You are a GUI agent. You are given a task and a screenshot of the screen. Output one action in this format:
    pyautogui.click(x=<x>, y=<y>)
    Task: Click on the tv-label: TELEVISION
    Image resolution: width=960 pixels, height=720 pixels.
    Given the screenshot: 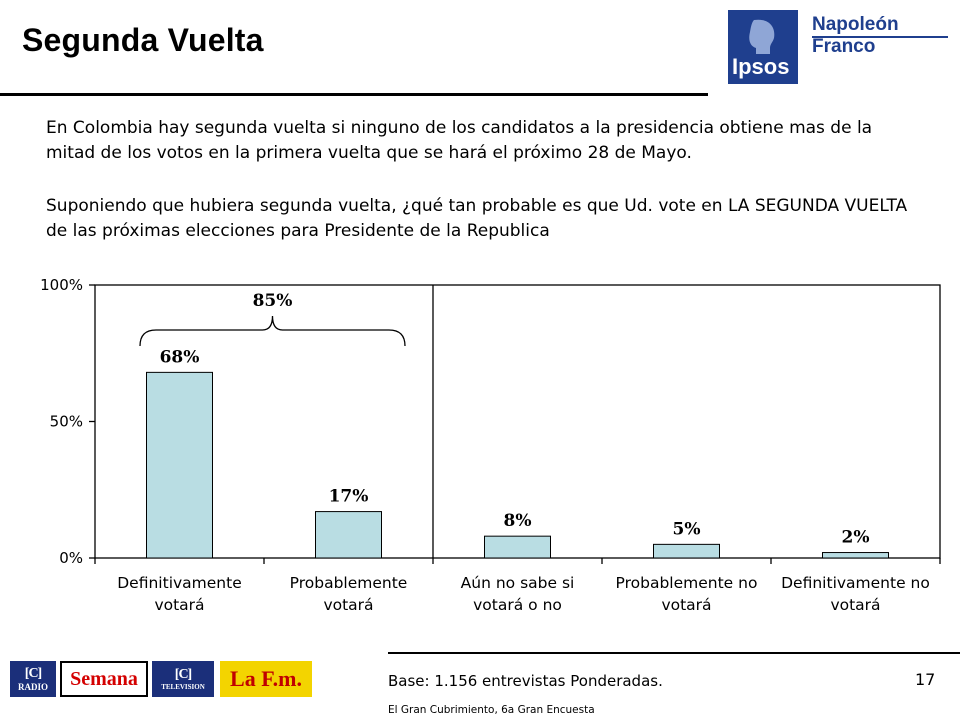 What is the action you would take?
    pyautogui.click(x=183, y=687)
    